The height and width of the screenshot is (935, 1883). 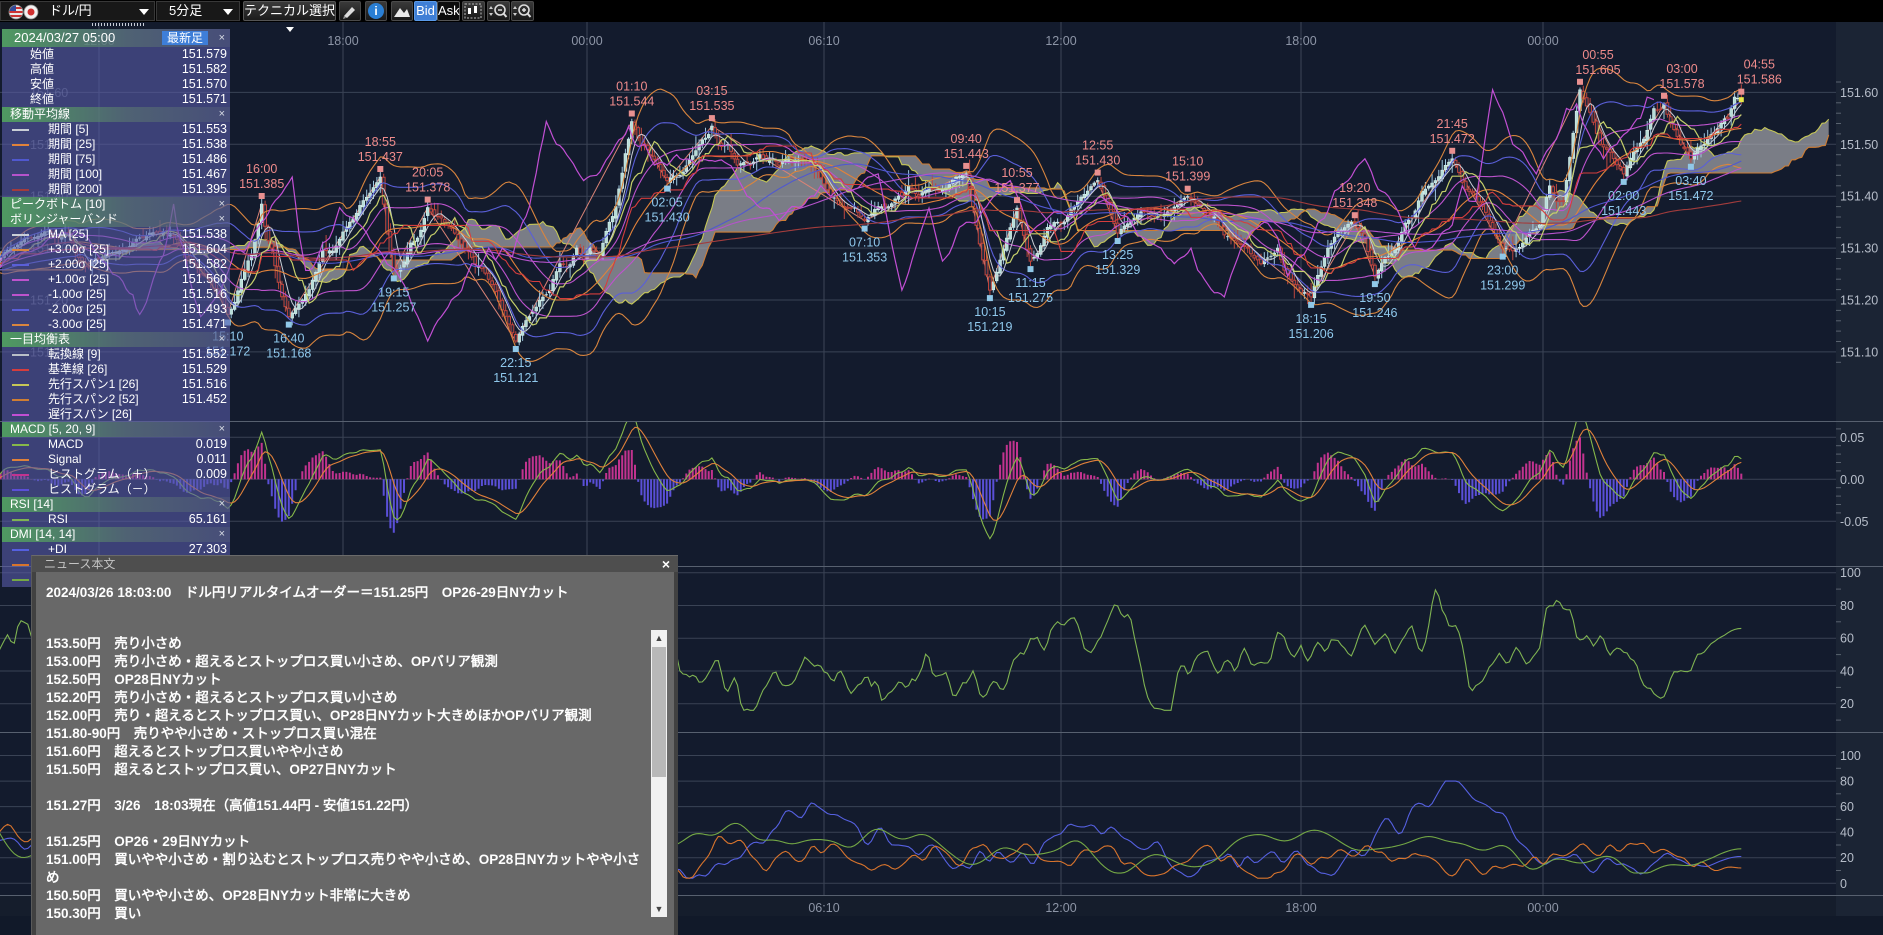 I want to click on svg-text: 19:15, so click(x=393, y=292).